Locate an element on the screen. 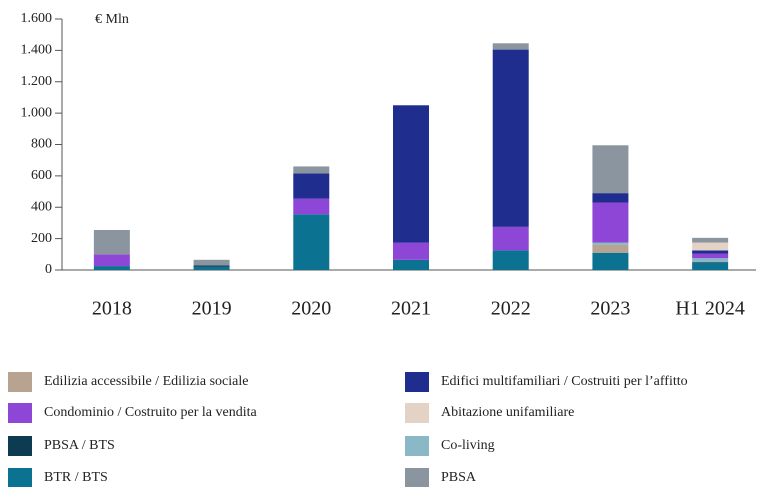 The width and height of the screenshot is (760, 487). y-tick-label: 800 is located at coordinates (41, 144).